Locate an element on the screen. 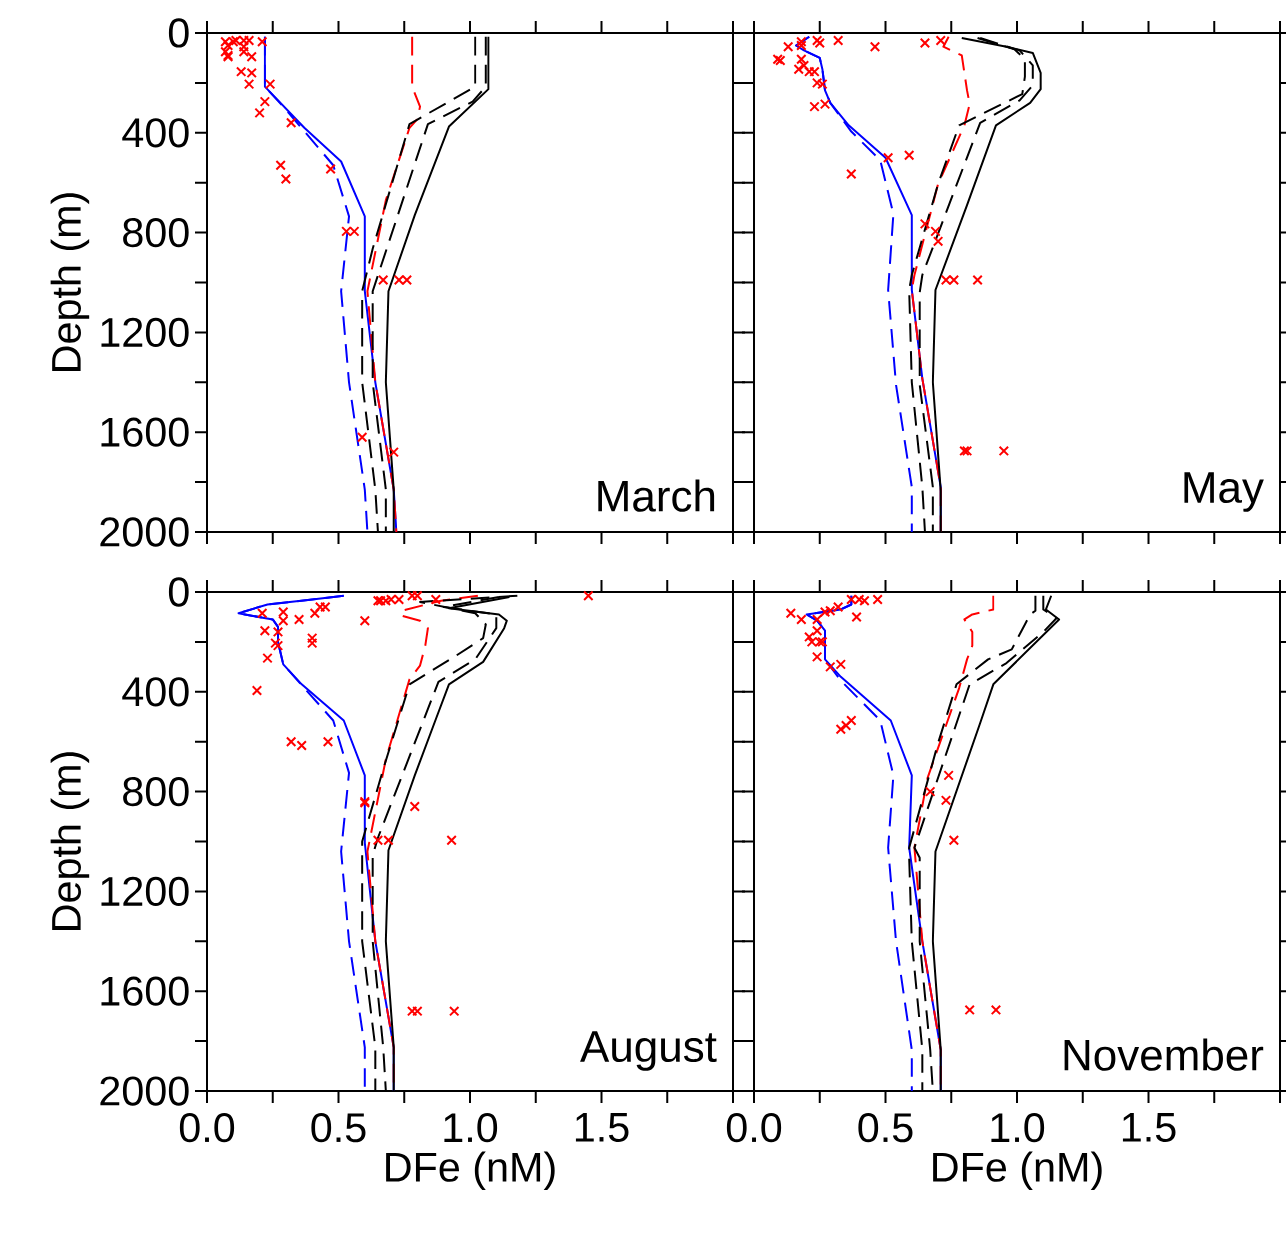  annotation: May is located at coordinates (1224, 492).